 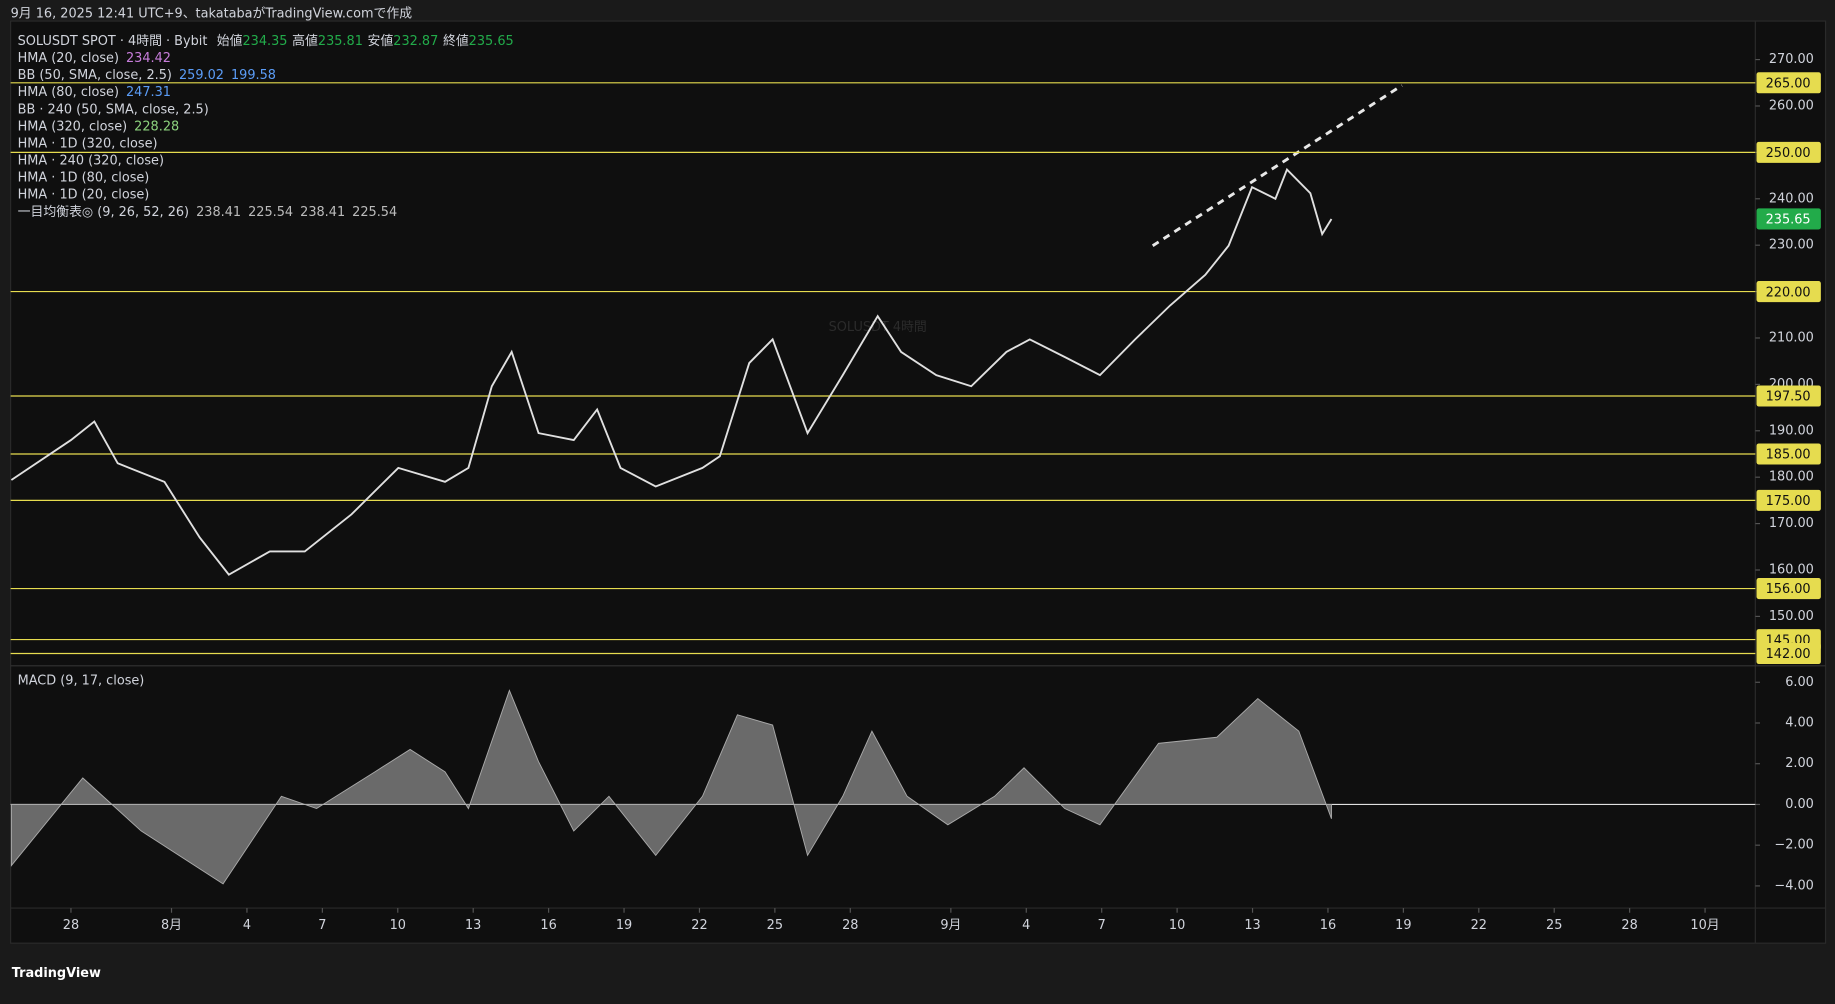 What do you see at coordinates (1799, 722) in the screenshot?
I see `y-tick-label: 4.00` at bounding box center [1799, 722].